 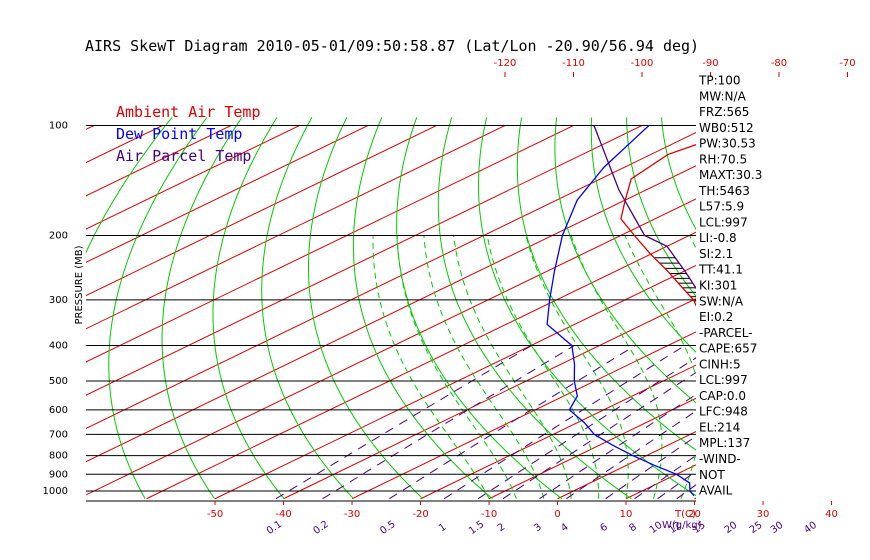 I want to click on mixing-ratio-label: 0.5, so click(x=387, y=528).